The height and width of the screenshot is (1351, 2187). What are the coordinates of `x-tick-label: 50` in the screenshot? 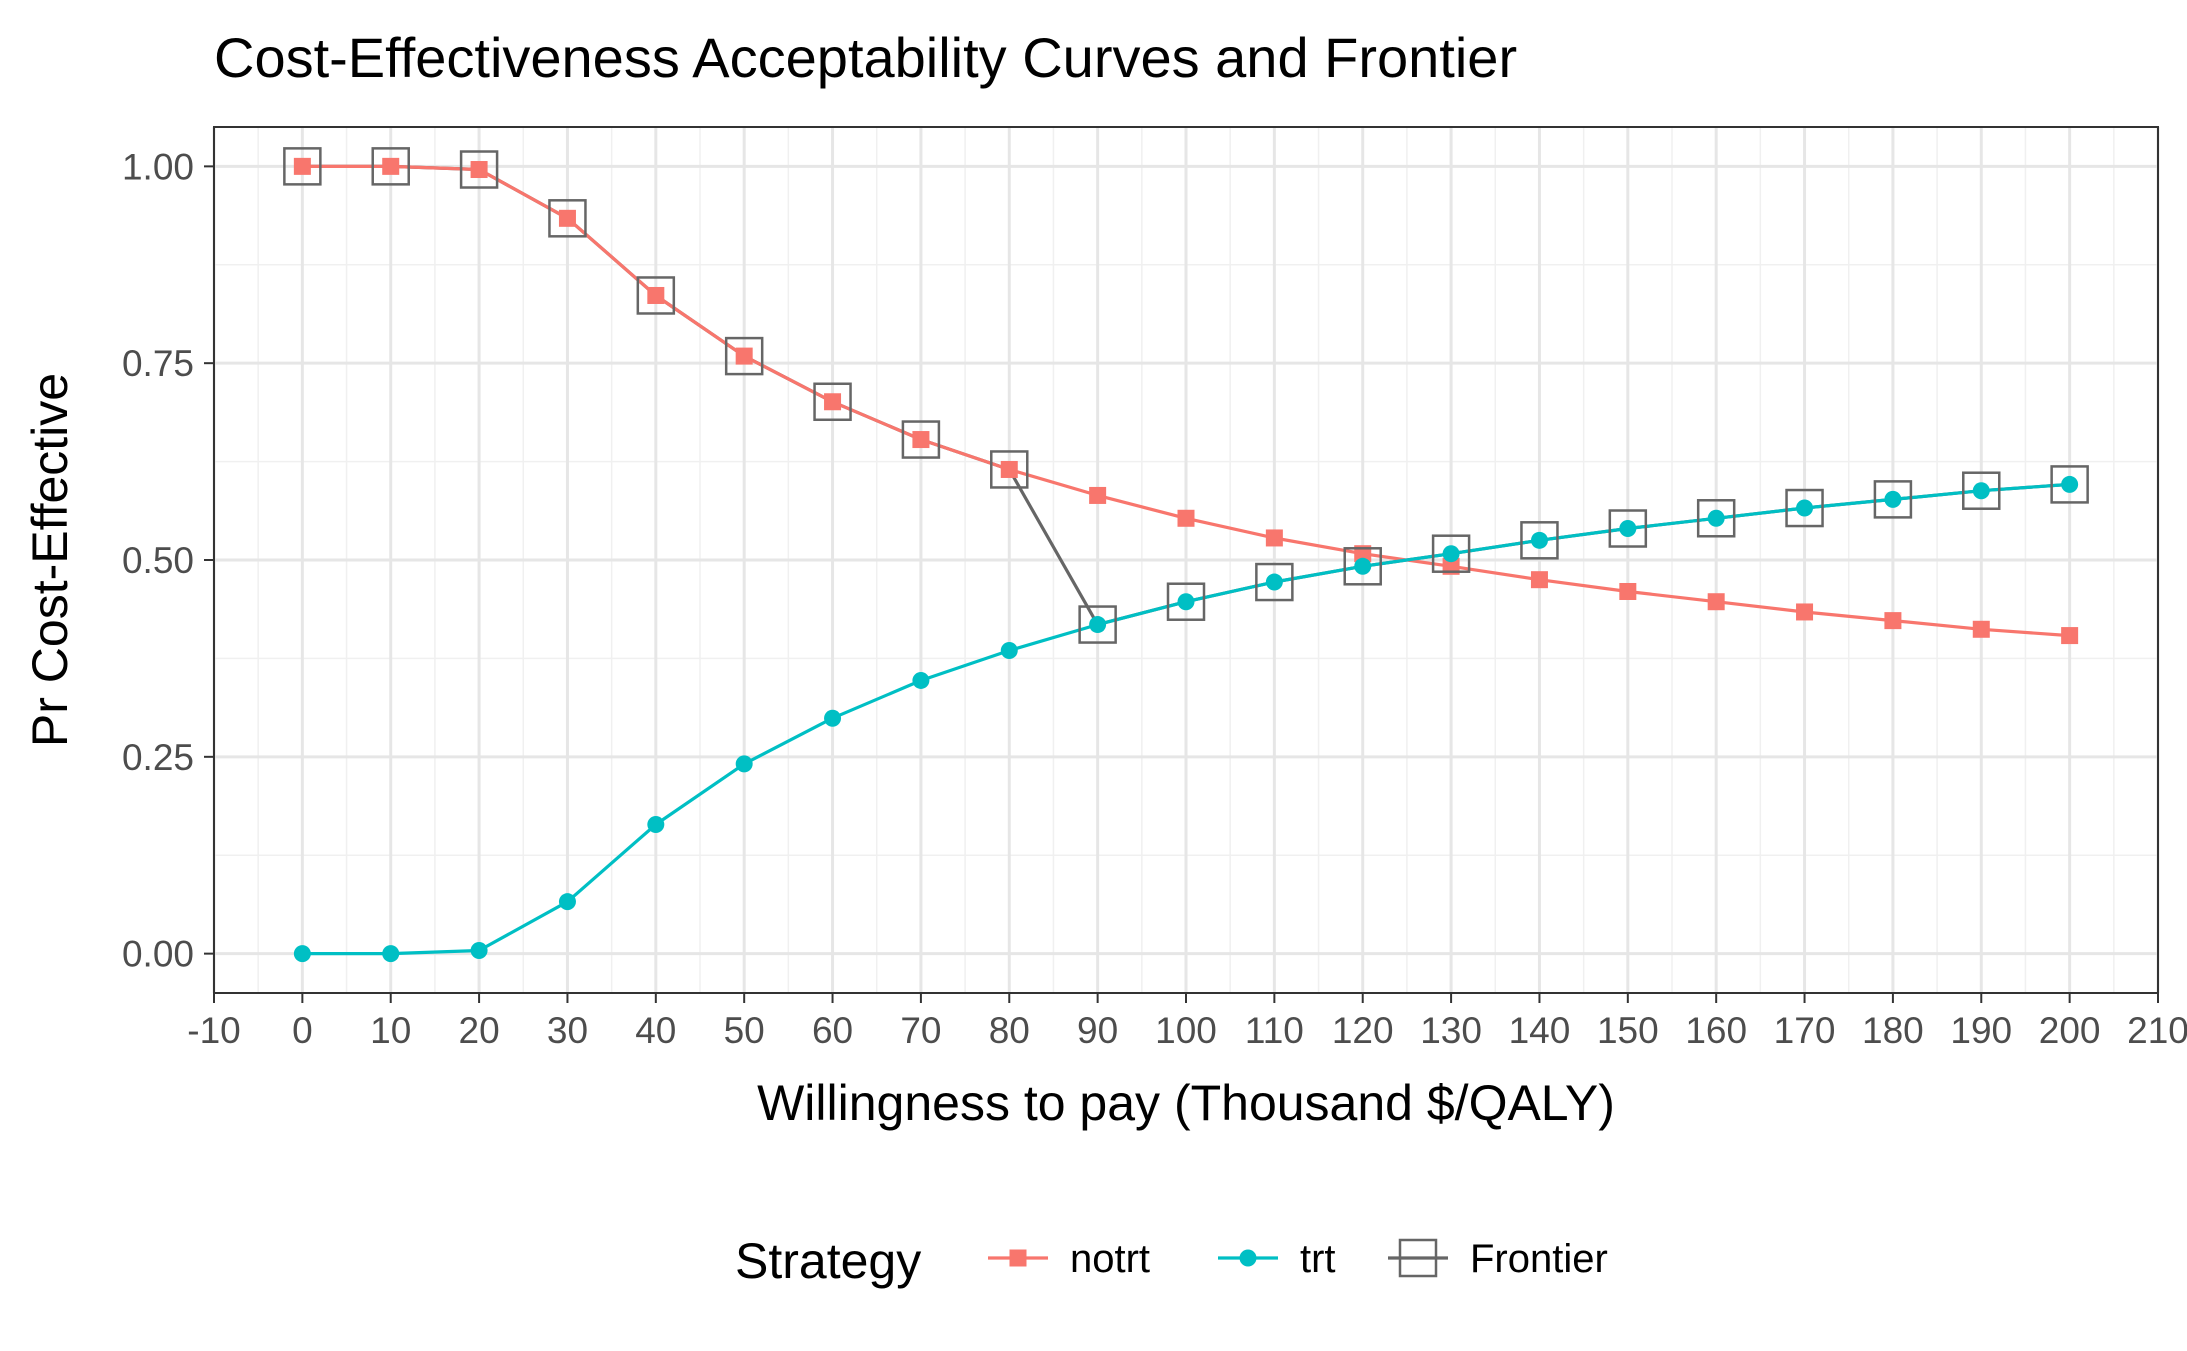 It's located at (744, 1030).